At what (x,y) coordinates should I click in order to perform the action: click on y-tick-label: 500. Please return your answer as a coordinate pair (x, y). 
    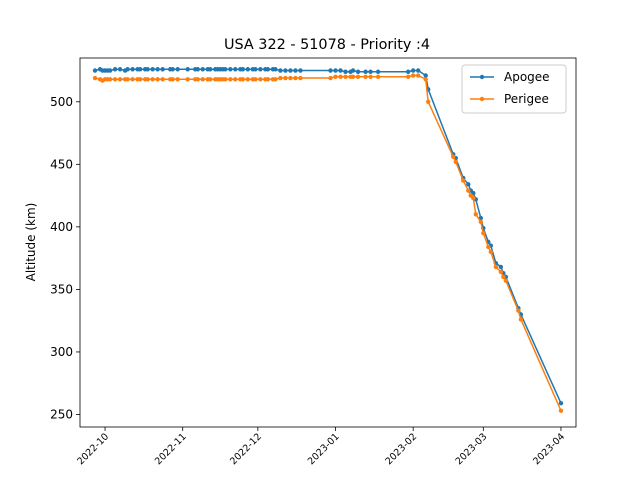
    Looking at the image, I should click on (61, 102).